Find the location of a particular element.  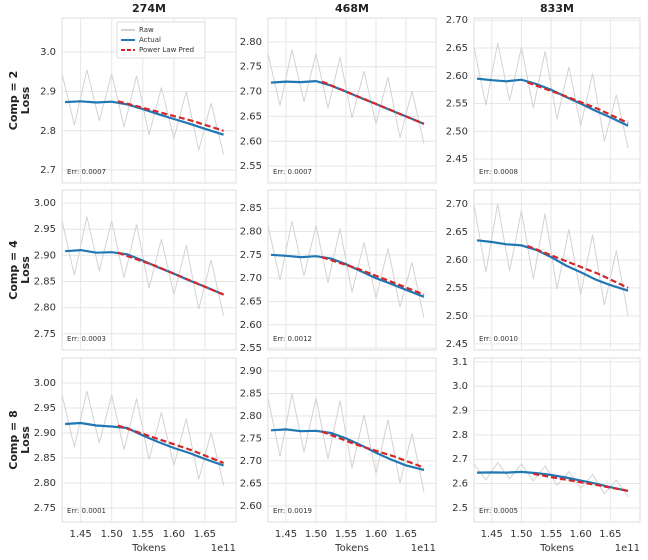

column-title: 468M is located at coordinates (352, 8).